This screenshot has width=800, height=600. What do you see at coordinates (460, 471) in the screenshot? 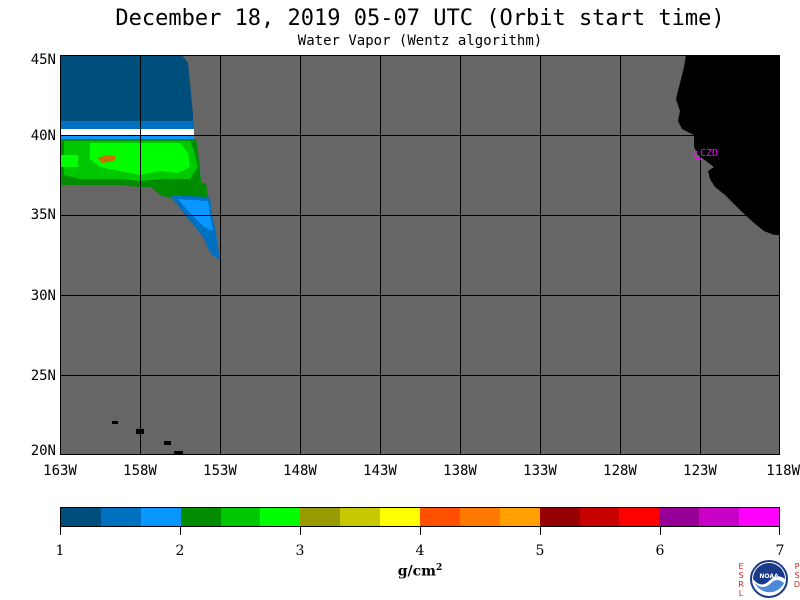
I see `lon-label: 138W` at bounding box center [460, 471].